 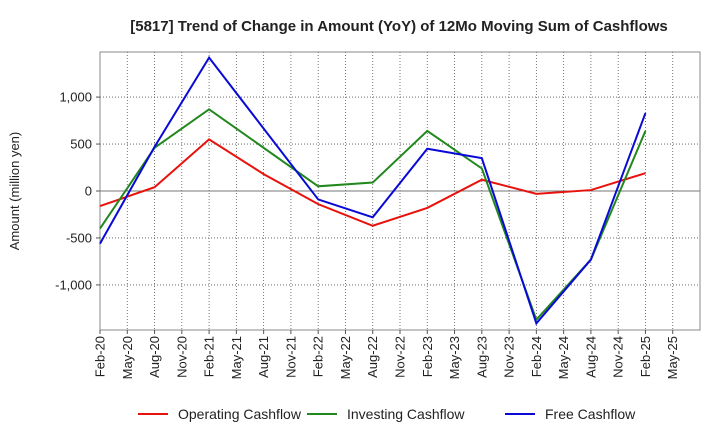 What do you see at coordinates (236, 357) in the screenshot?
I see `x-tick-label: May-21` at bounding box center [236, 357].